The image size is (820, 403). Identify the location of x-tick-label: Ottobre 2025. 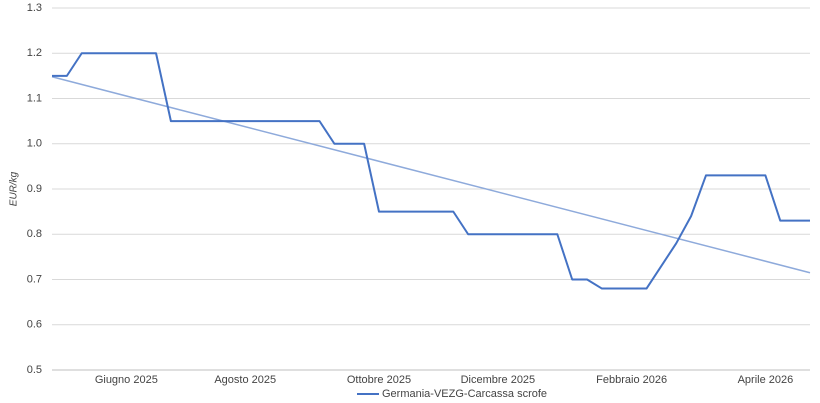
(379, 380).